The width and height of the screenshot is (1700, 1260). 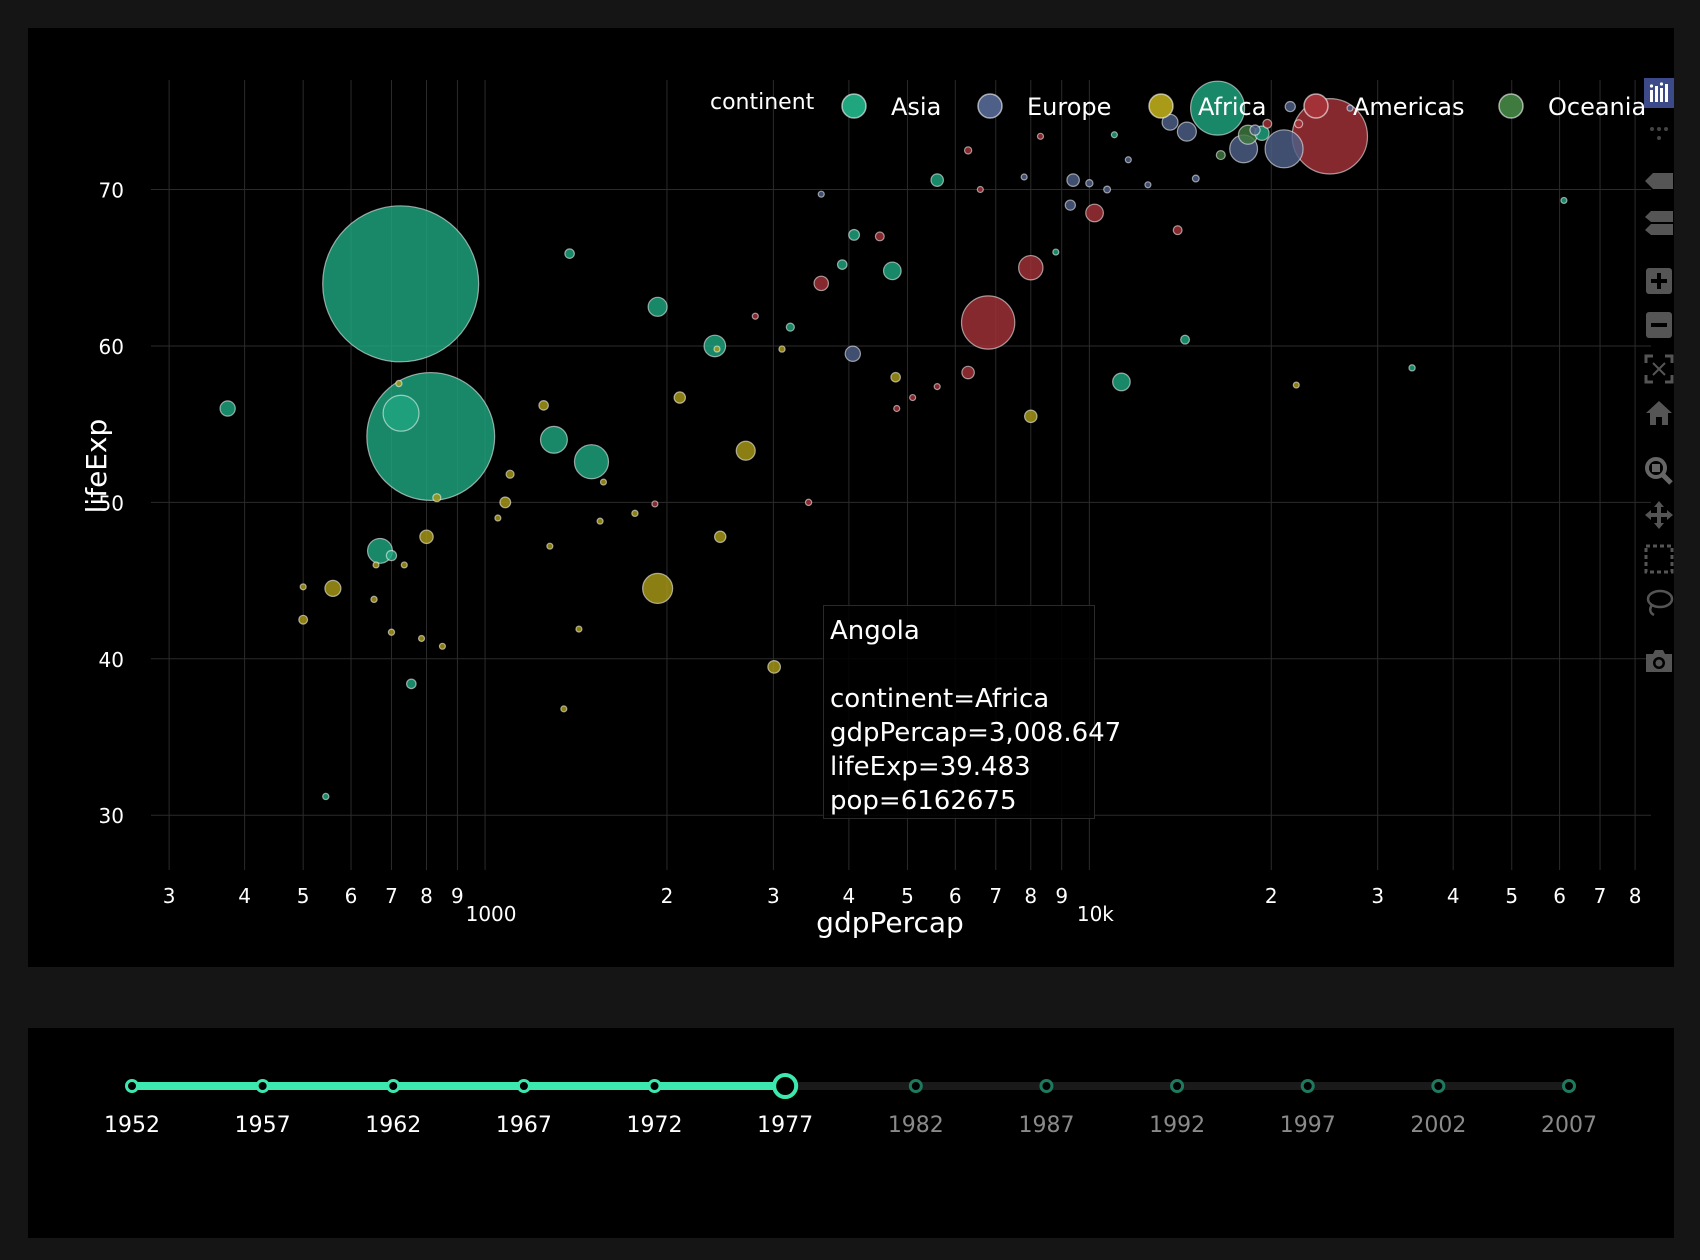 I want to click on slider-step-1952, so click(x=132, y=1086).